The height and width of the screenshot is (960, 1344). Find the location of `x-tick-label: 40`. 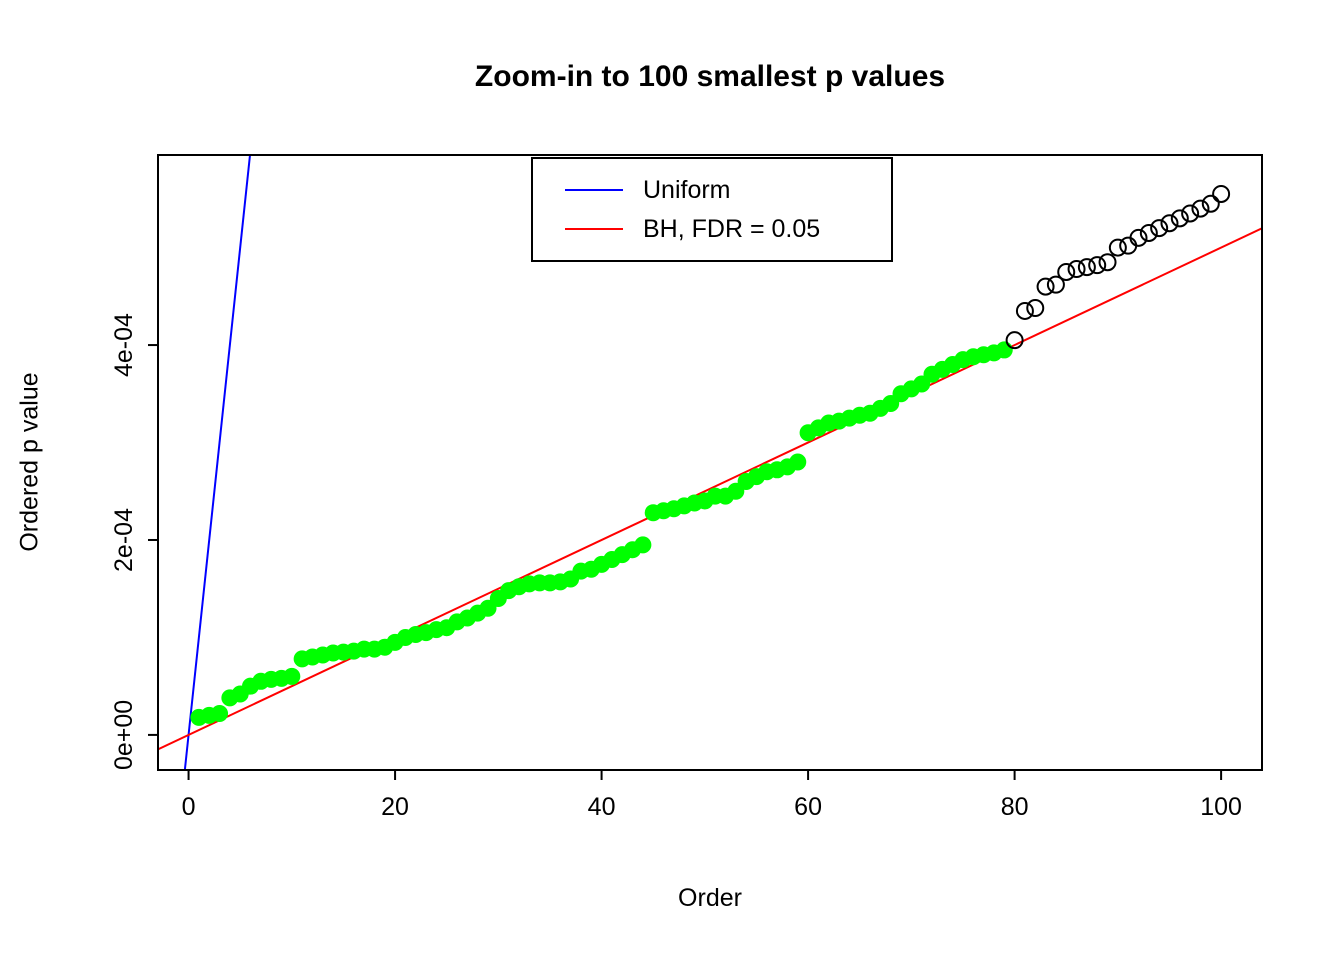

x-tick-label: 40 is located at coordinates (602, 807).